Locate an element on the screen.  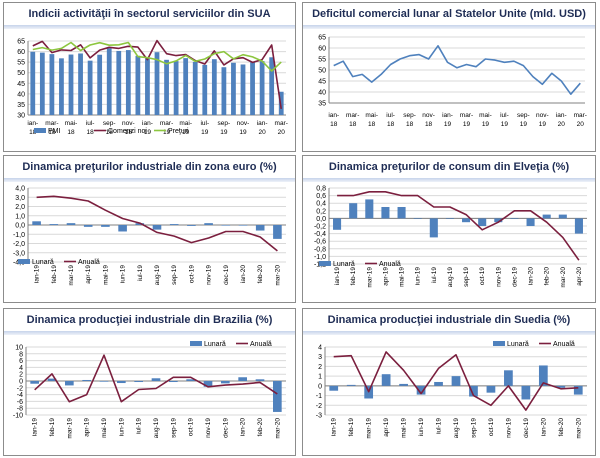
y-tick-label: -2 is located at coordinates (319, 406).